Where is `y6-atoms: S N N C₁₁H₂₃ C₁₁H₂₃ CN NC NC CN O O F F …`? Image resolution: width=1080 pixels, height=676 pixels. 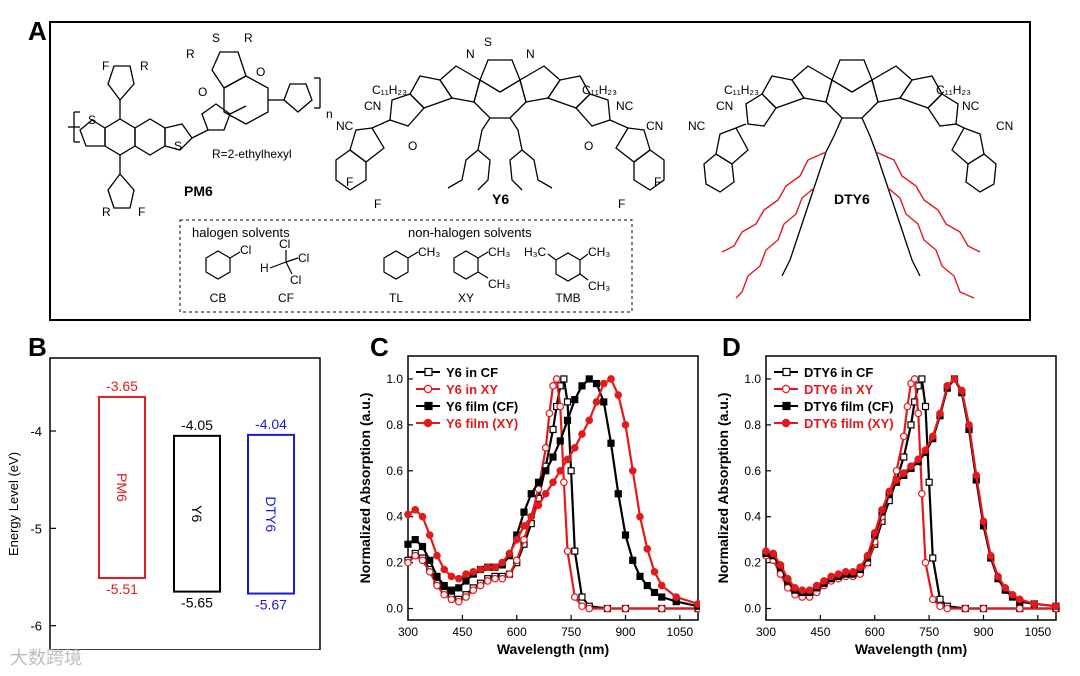
y6-atoms: S N N C₁₁H₂₃ C₁₁H₂₃ CN NC NC CN O O F F … is located at coordinates (499, 123).